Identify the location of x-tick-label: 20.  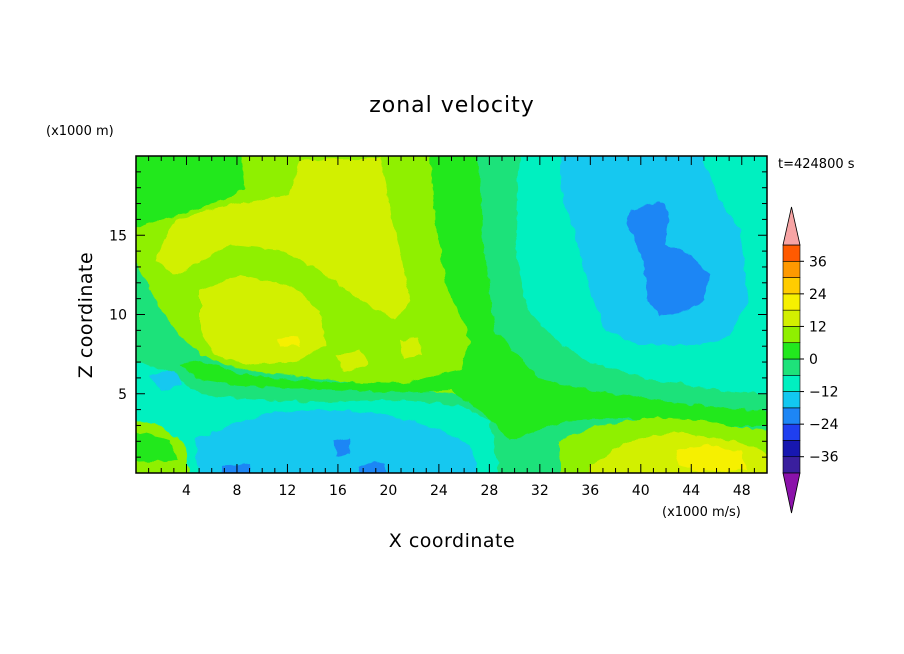
(388, 491).